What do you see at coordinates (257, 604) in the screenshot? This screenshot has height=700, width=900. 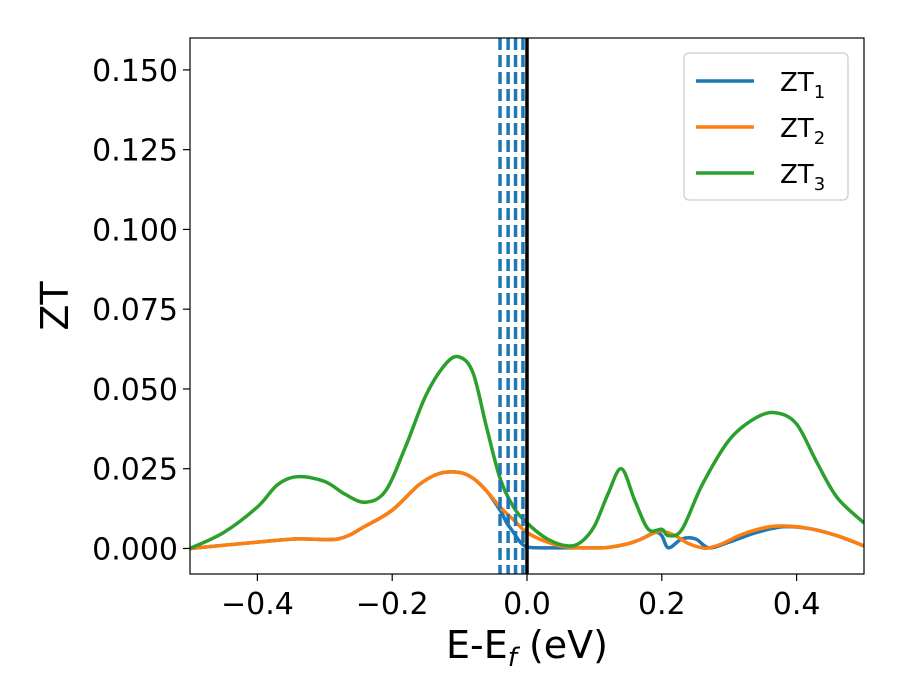 I see `x-tick-label: −0.4` at bounding box center [257, 604].